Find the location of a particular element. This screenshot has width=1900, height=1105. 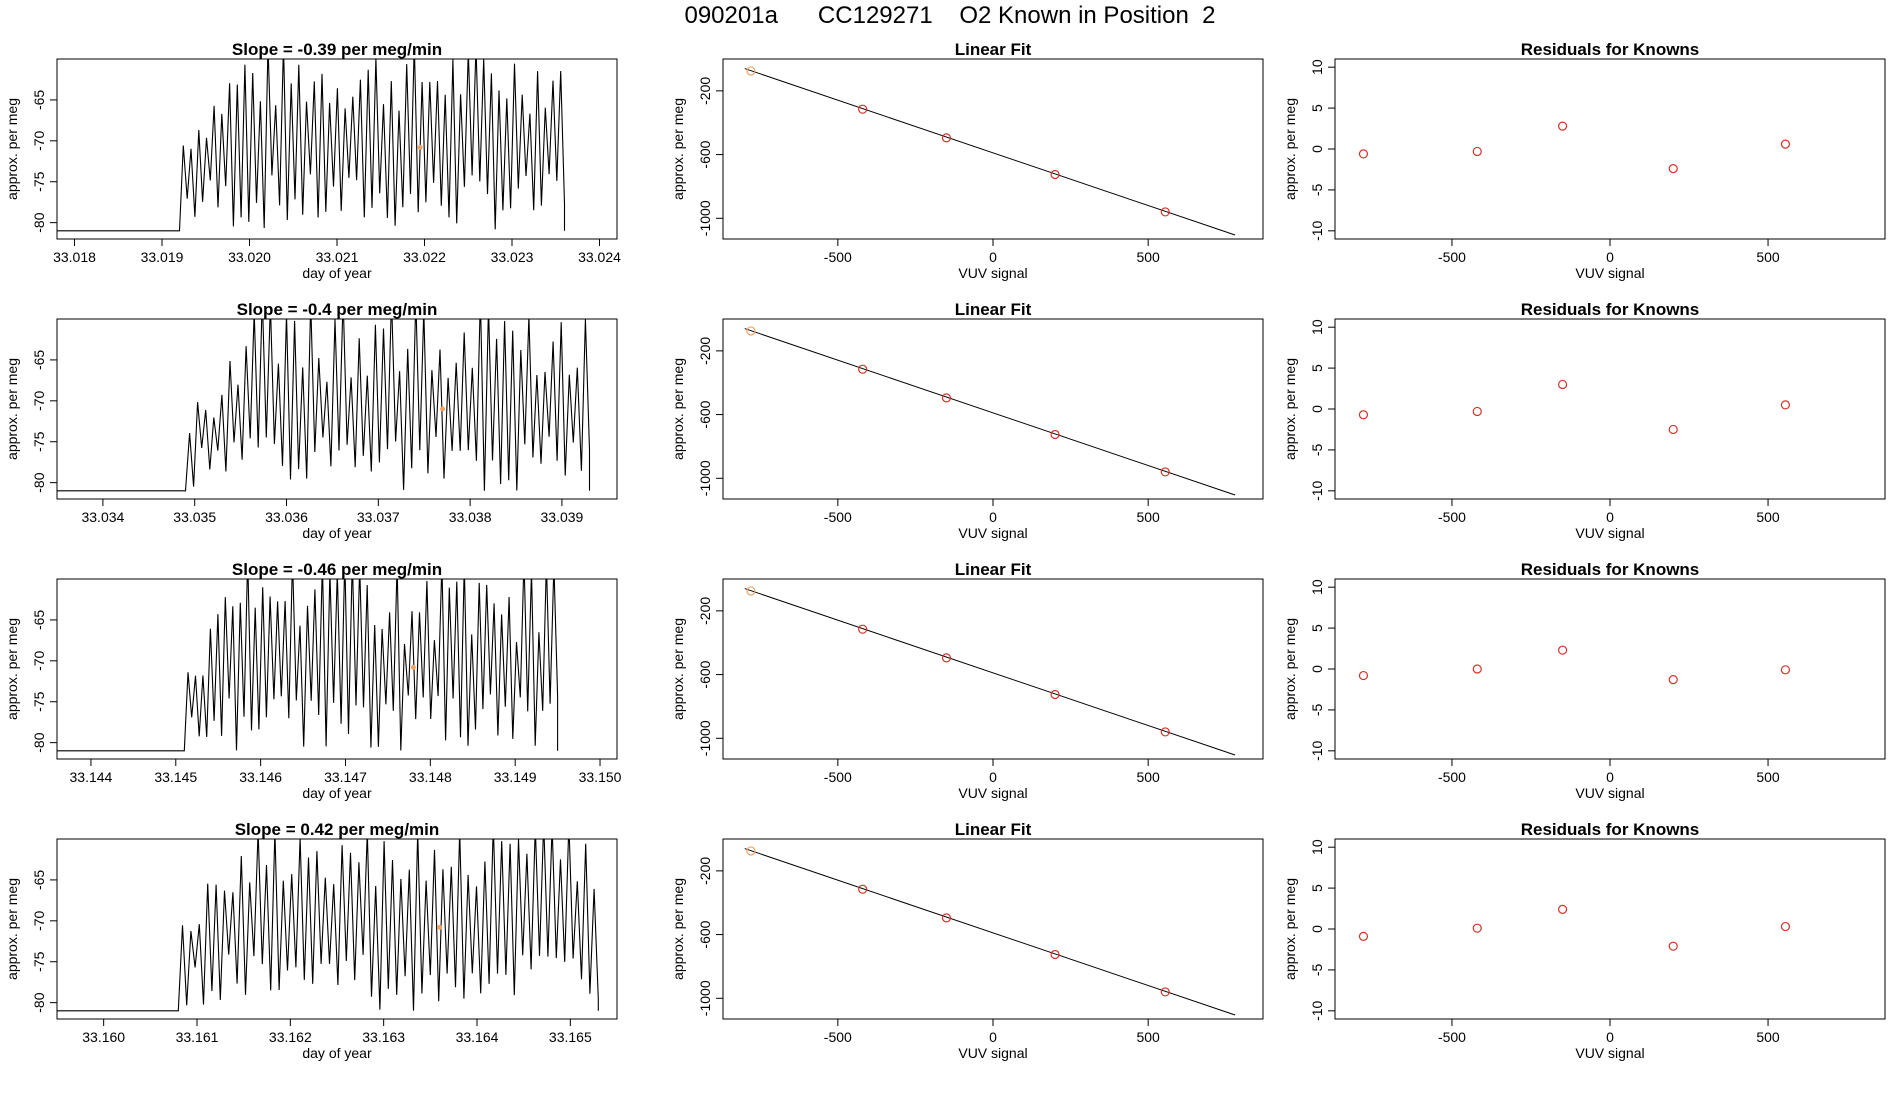

y-tick-label: -600 is located at coordinates (705, 674).